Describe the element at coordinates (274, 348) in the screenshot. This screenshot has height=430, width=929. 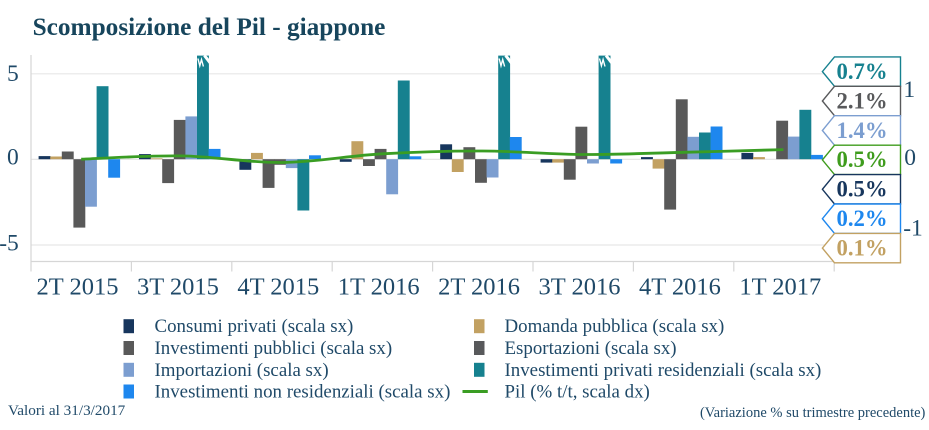
I see `svg-text:Investimenti pubblici (scala s: Investimenti pubblici (scala sx)` at that location.